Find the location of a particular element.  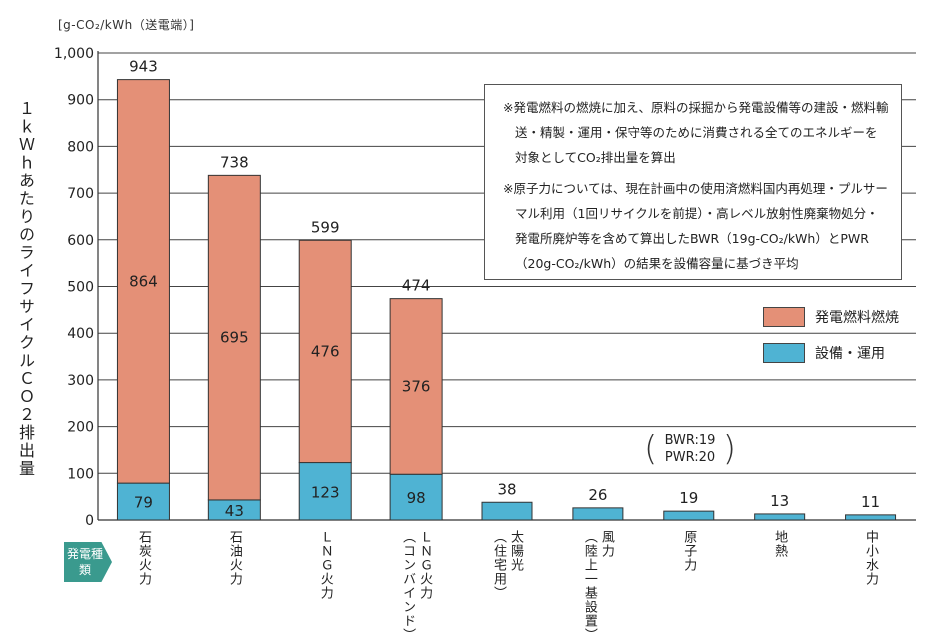

data-label-total: 38 is located at coordinates (506, 489).